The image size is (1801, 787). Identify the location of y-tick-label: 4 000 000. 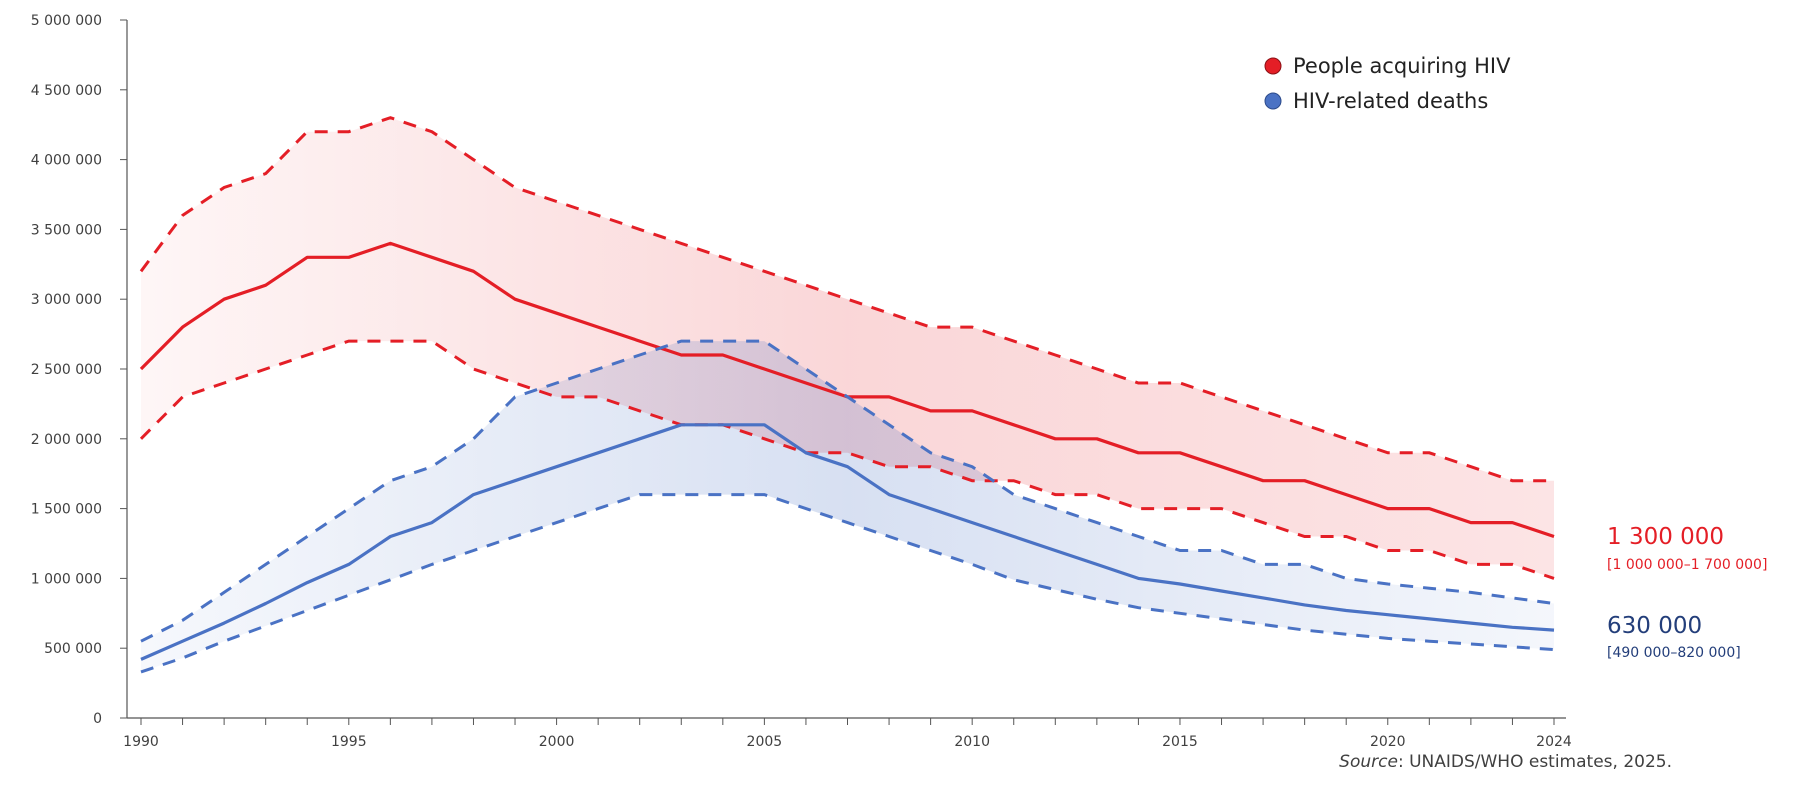
(66, 161).